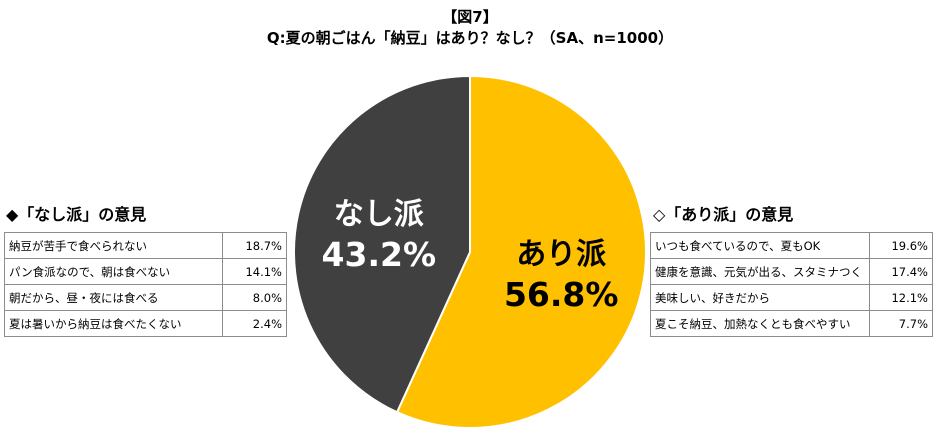 This screenshot has width=940, height=441. Describe the element at coordinates (561, 254) in the screenshot. I see `slice-name-label: あり派` at that location.